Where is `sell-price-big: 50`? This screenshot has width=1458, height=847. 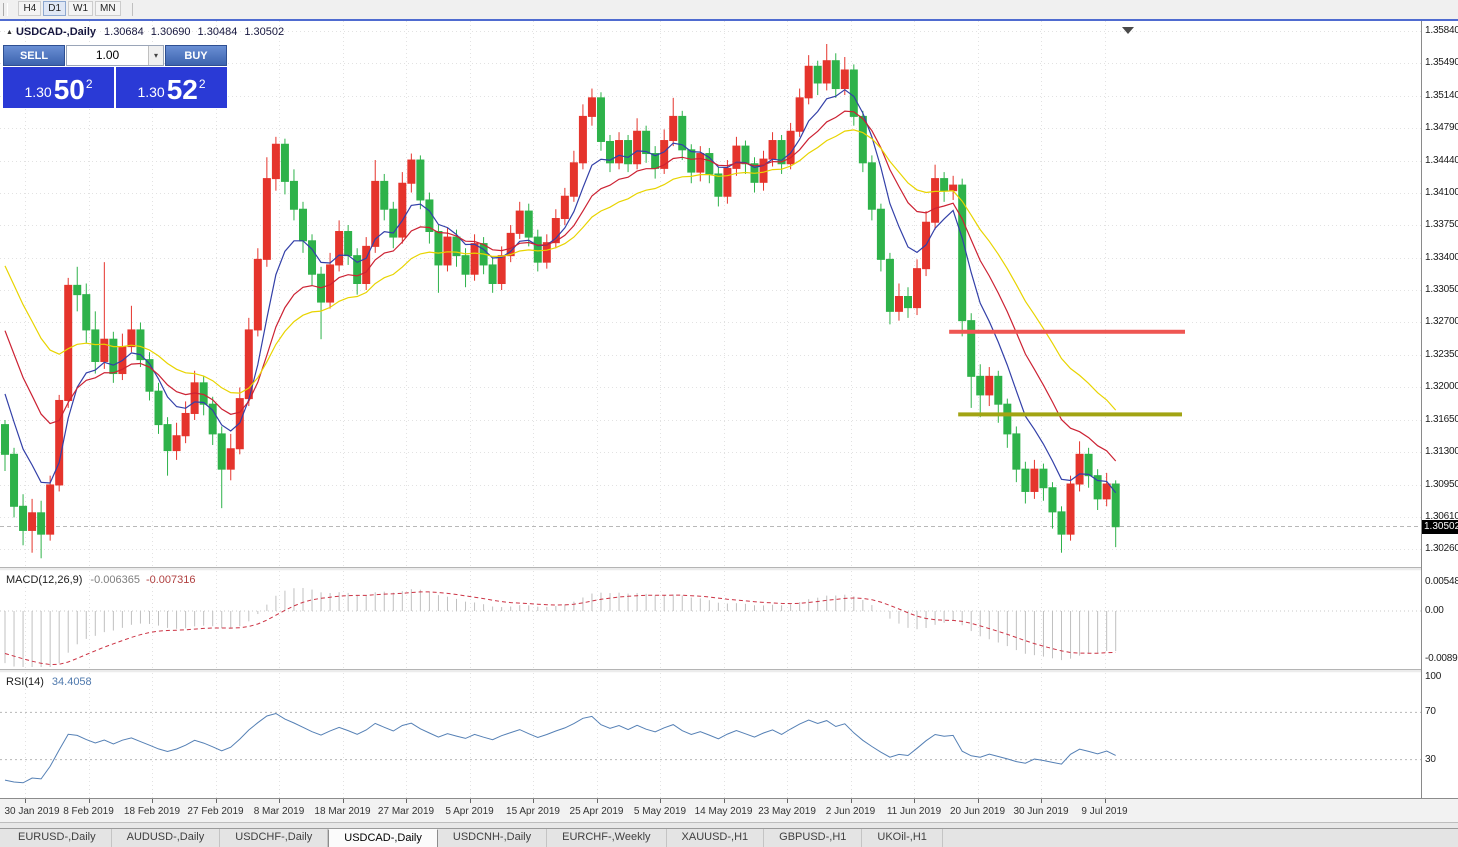 sell-price-big: 50 is located at coordinates (69, 89).